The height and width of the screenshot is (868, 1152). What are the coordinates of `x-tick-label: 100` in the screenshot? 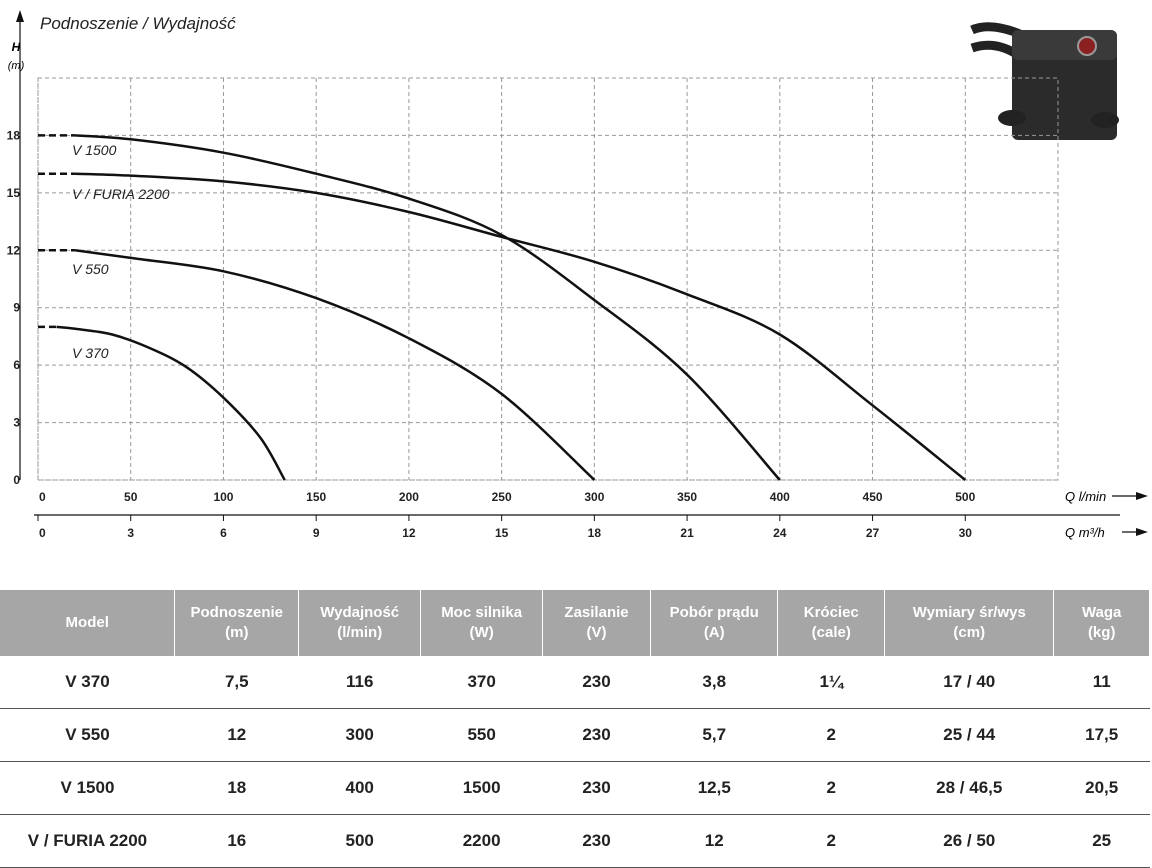 It's located at (223, 497).